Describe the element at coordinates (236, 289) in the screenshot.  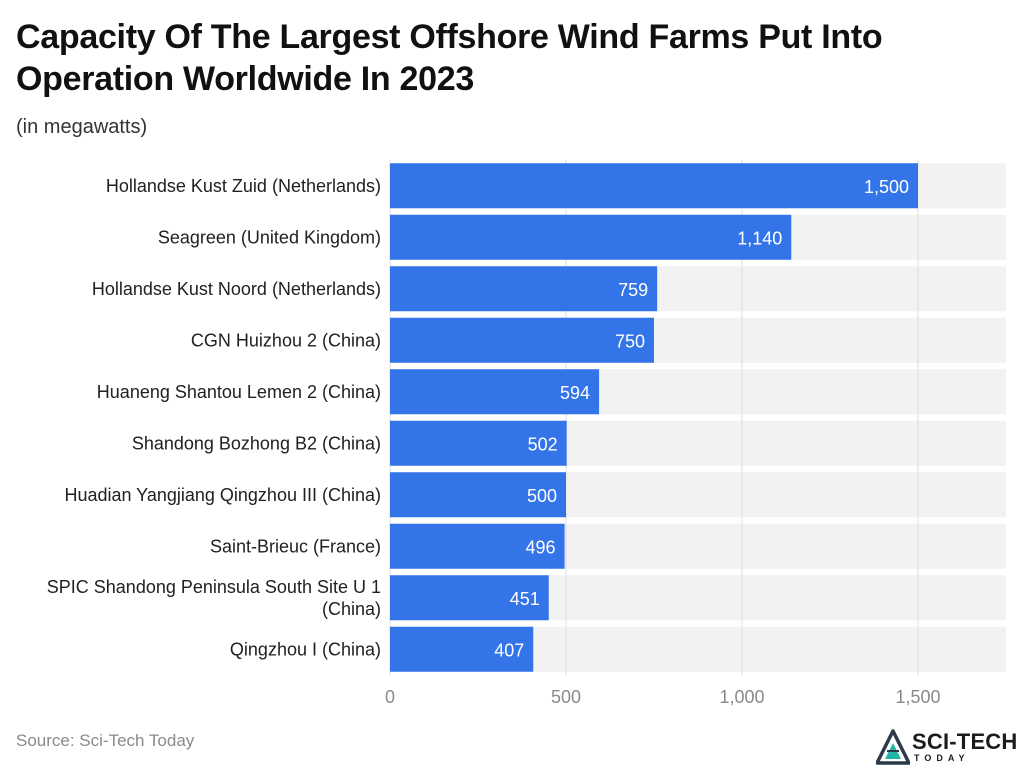
I see `category-label: Hollandse Kust Noord (Netherlands)` at that location.